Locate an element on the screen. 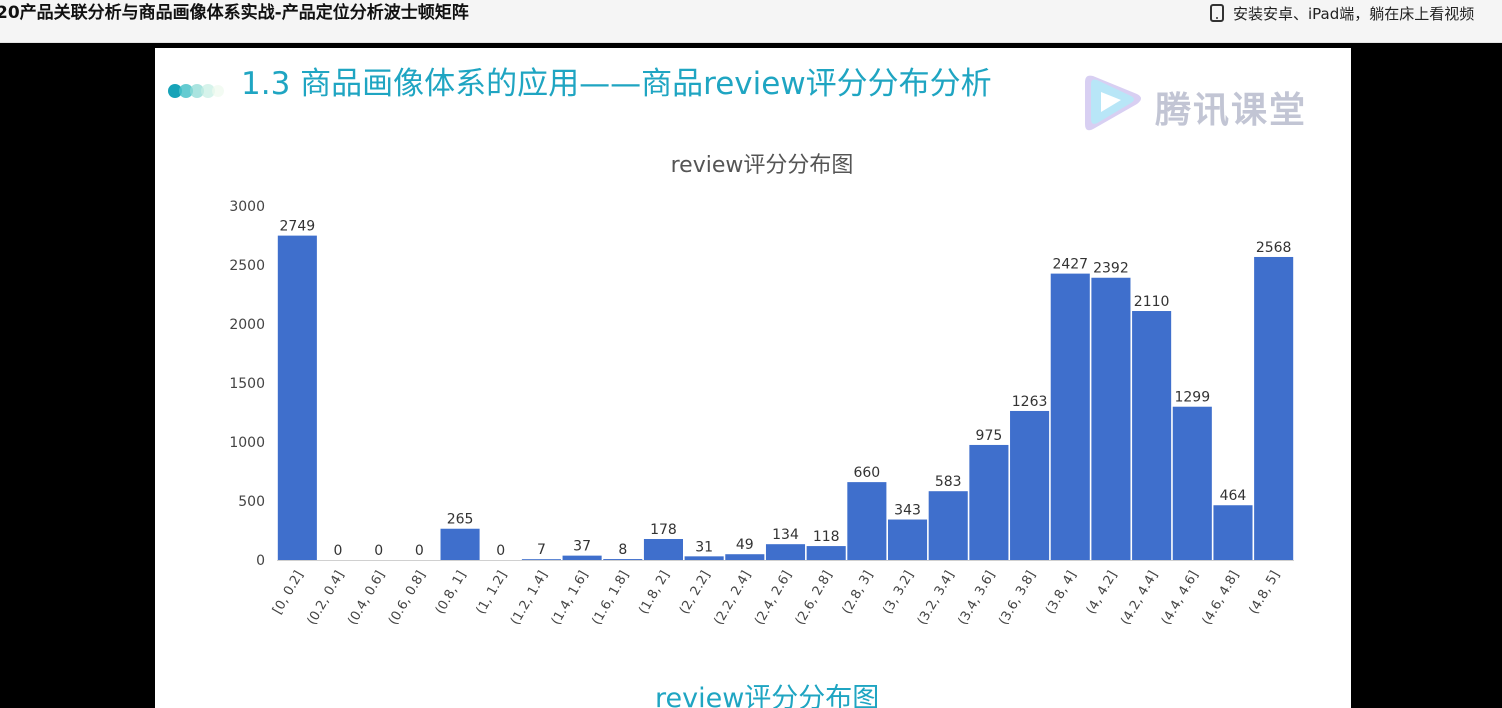 This screenshot has width=1502, height=708. bar-value-label: 1263 is located at coordinates (1030, 402).